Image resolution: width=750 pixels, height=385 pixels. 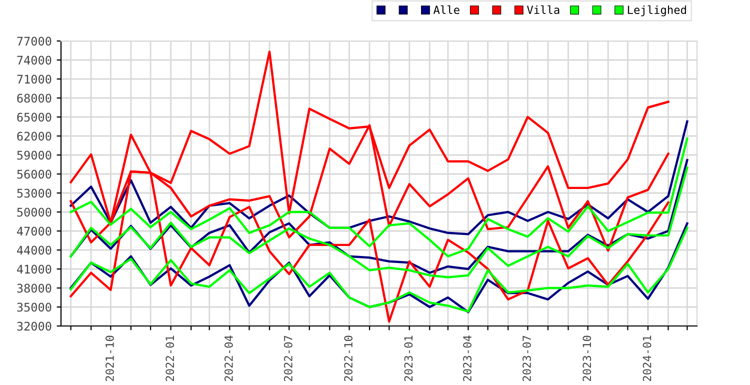 I want to click on y-tick-label: 53000, so click(x=34, y=193).